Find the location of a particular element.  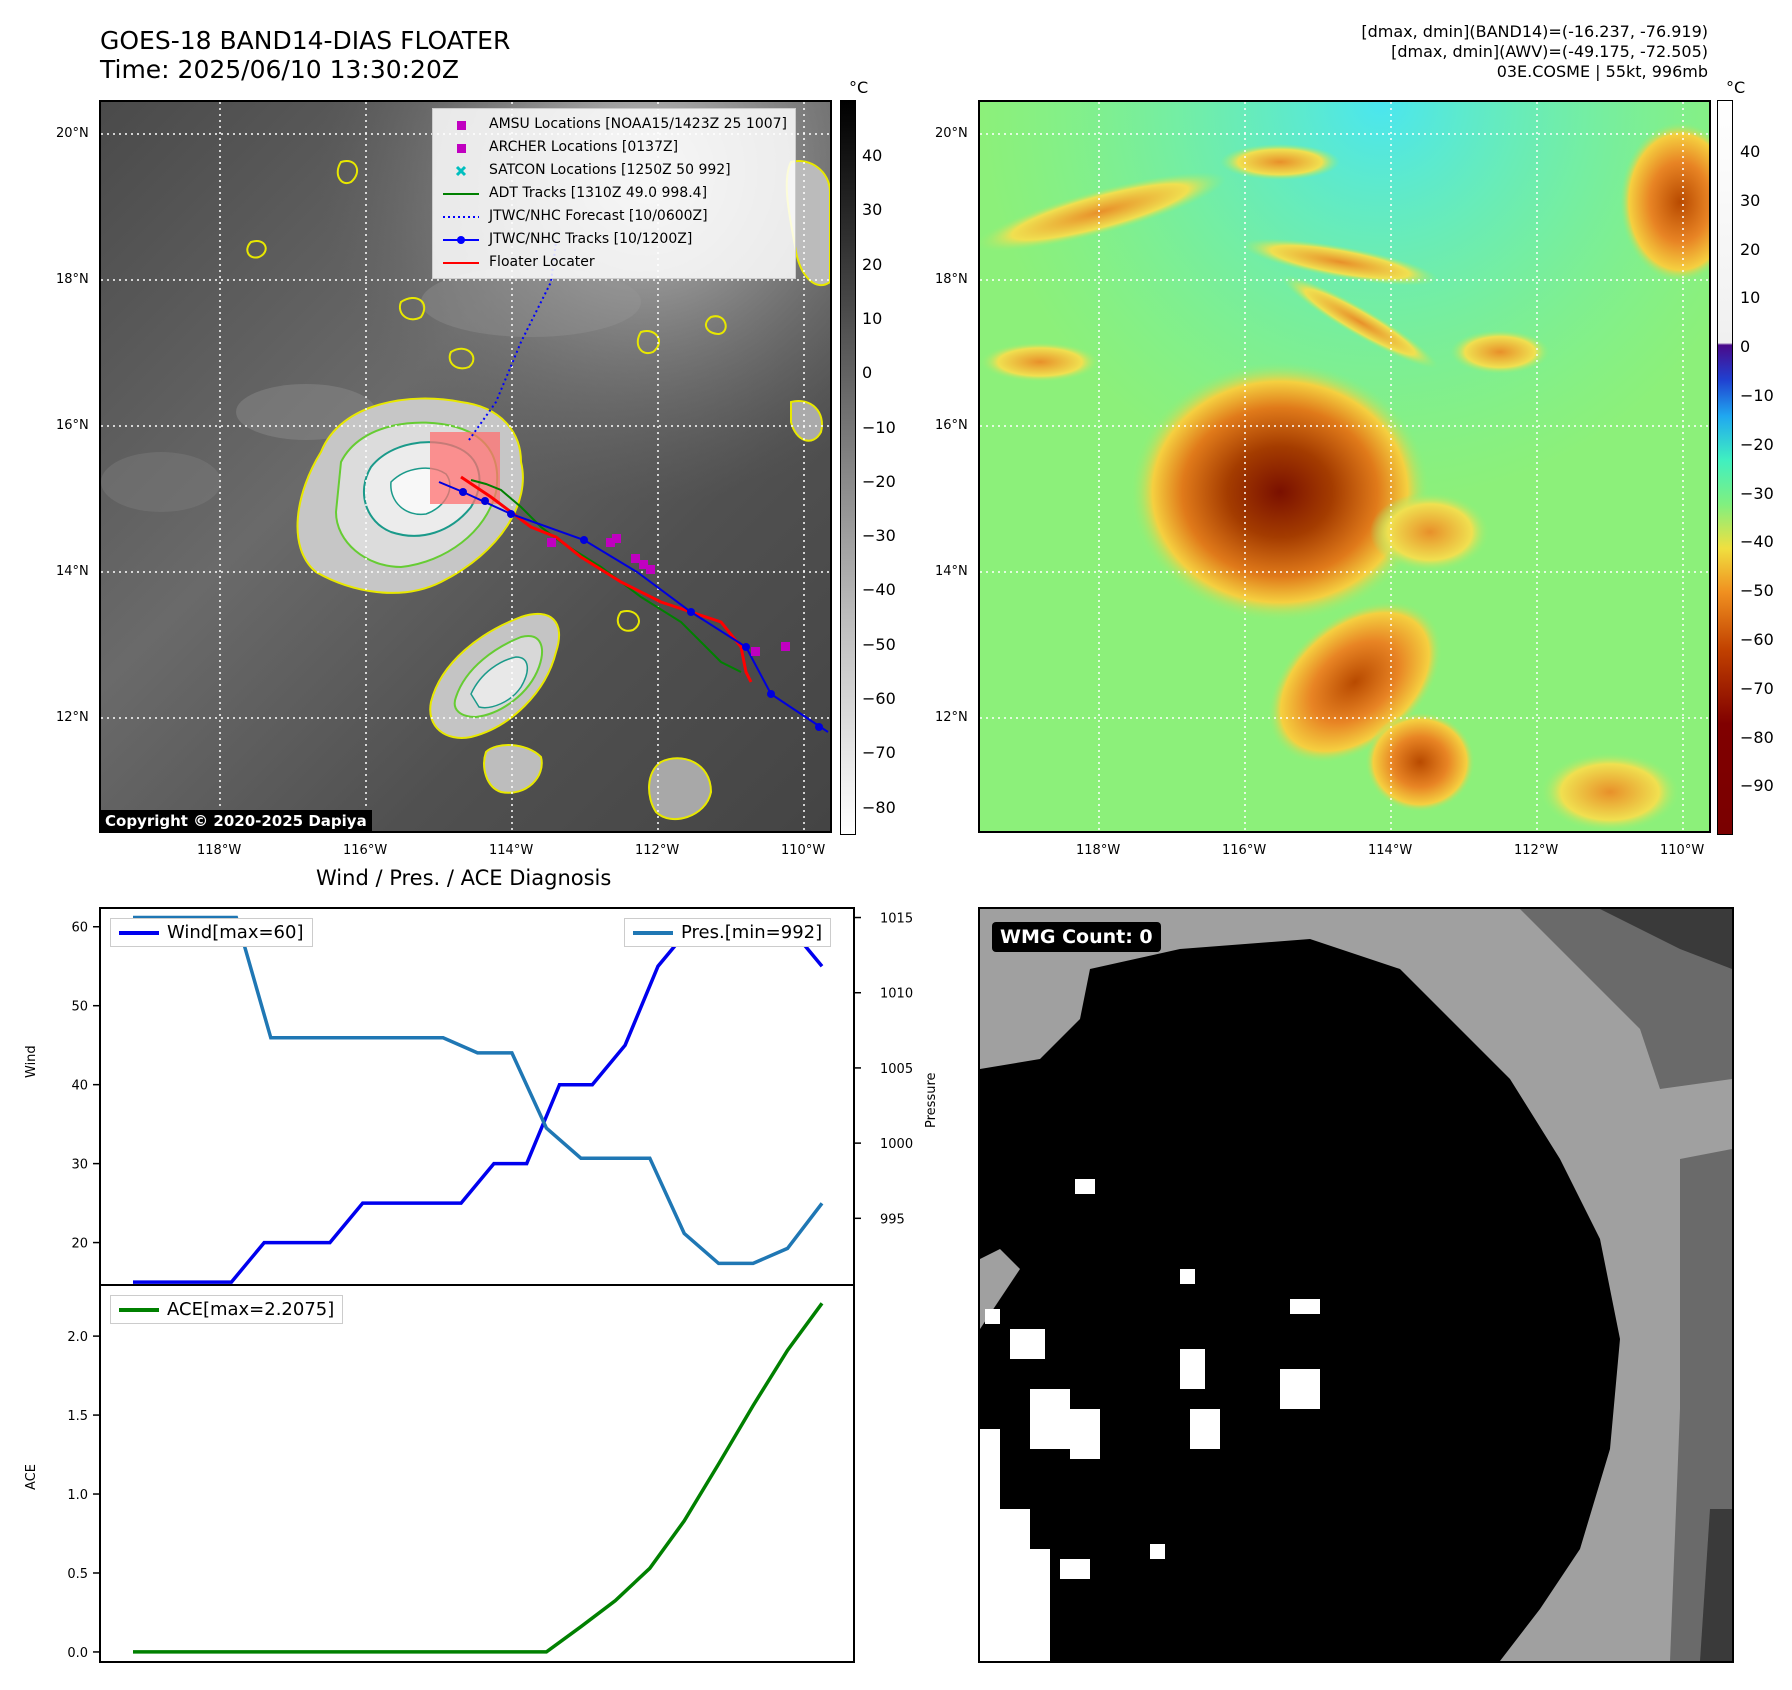

series-line-wind is located at coordinates (478, 1104).